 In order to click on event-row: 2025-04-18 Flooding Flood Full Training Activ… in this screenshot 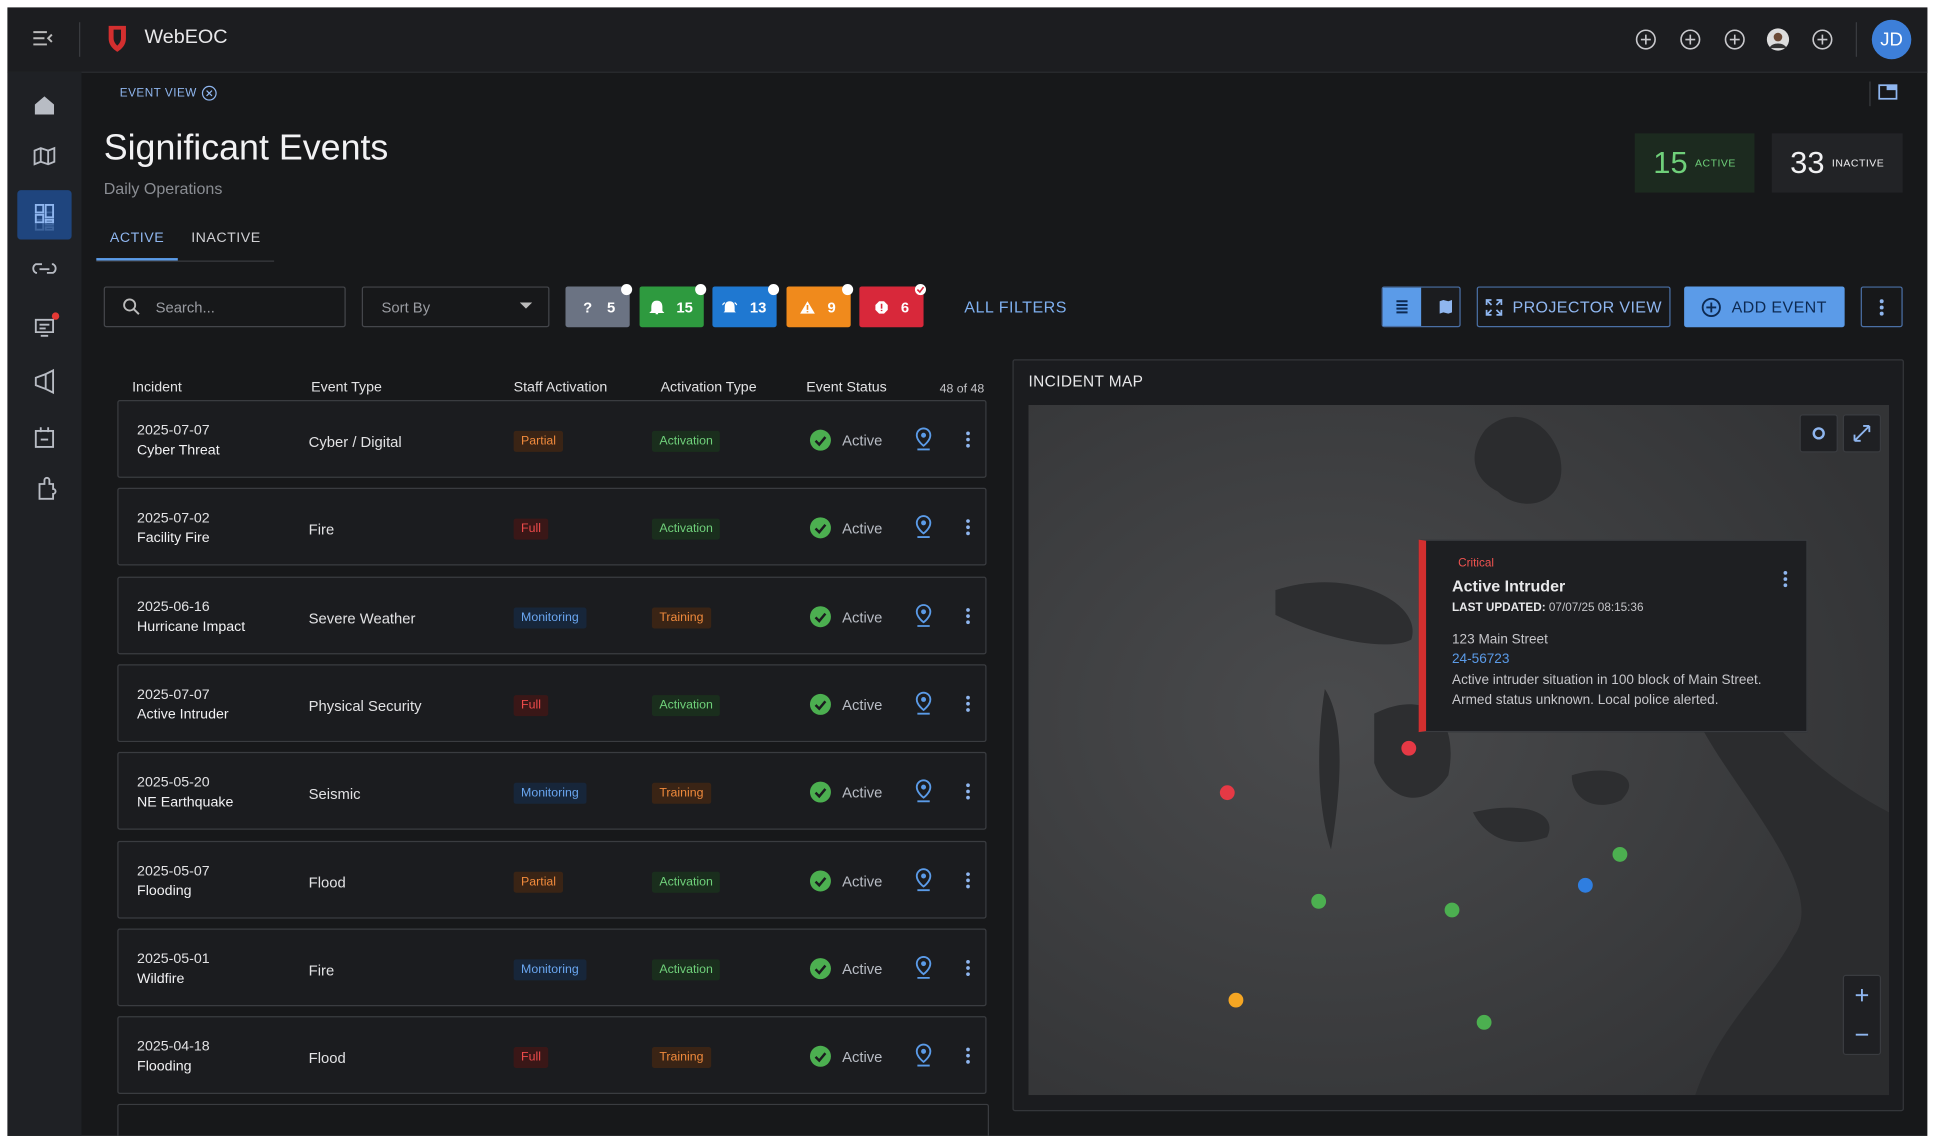, I will do `click(552, 1055)`.